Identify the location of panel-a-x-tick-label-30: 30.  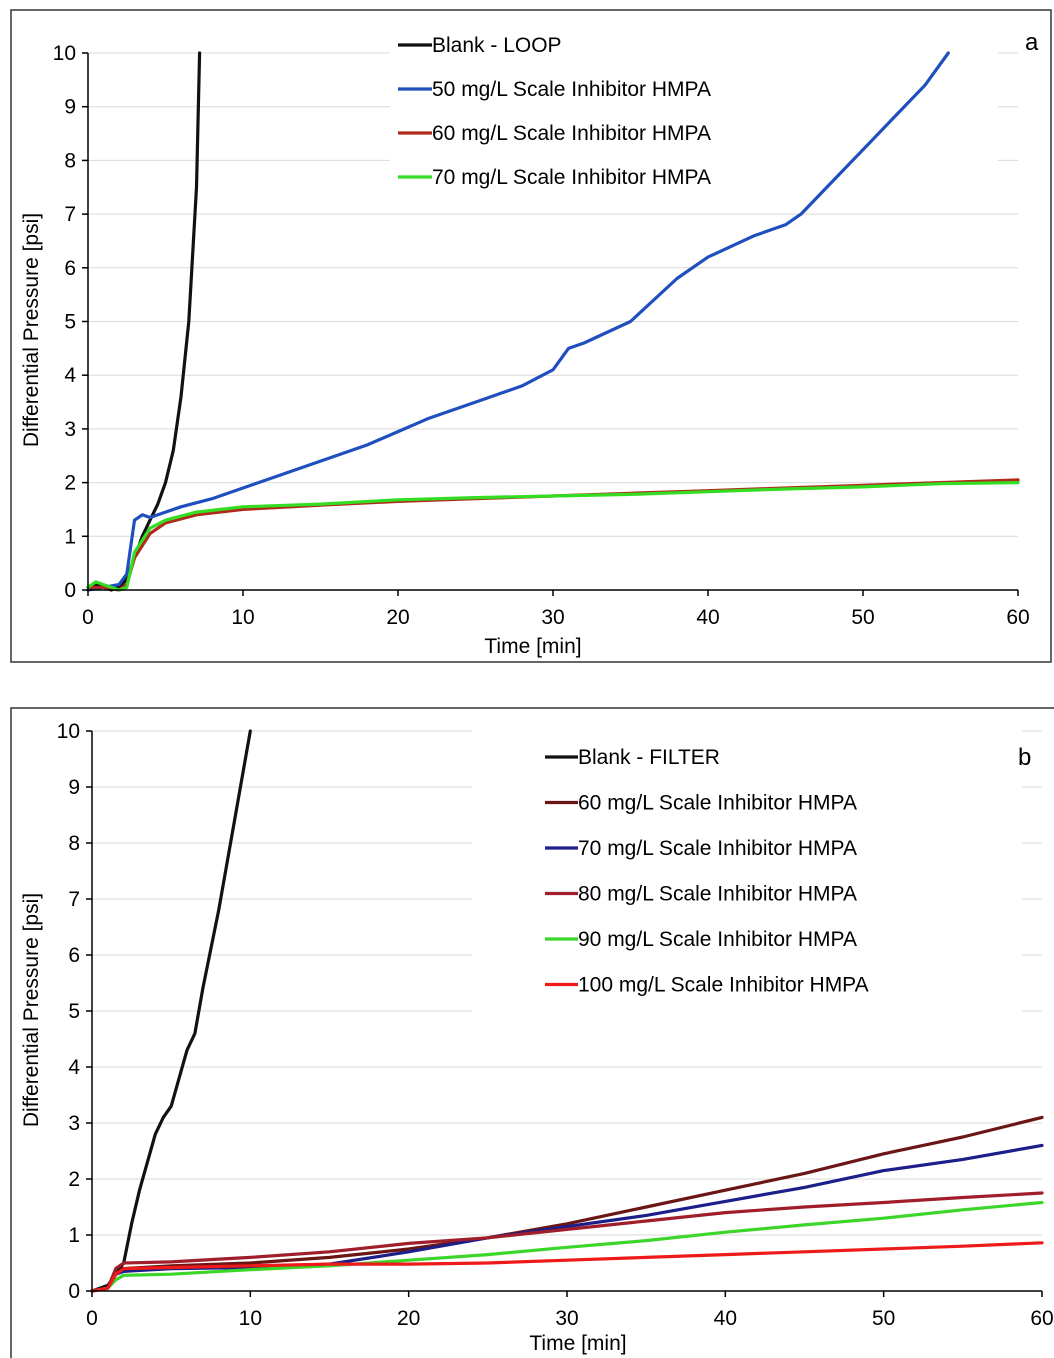
(552, 617).